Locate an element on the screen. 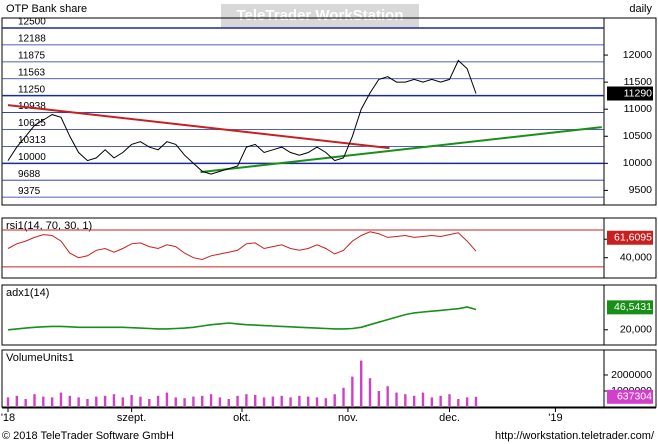  last-value-label: 11290 is located at coordinates (638, 93).